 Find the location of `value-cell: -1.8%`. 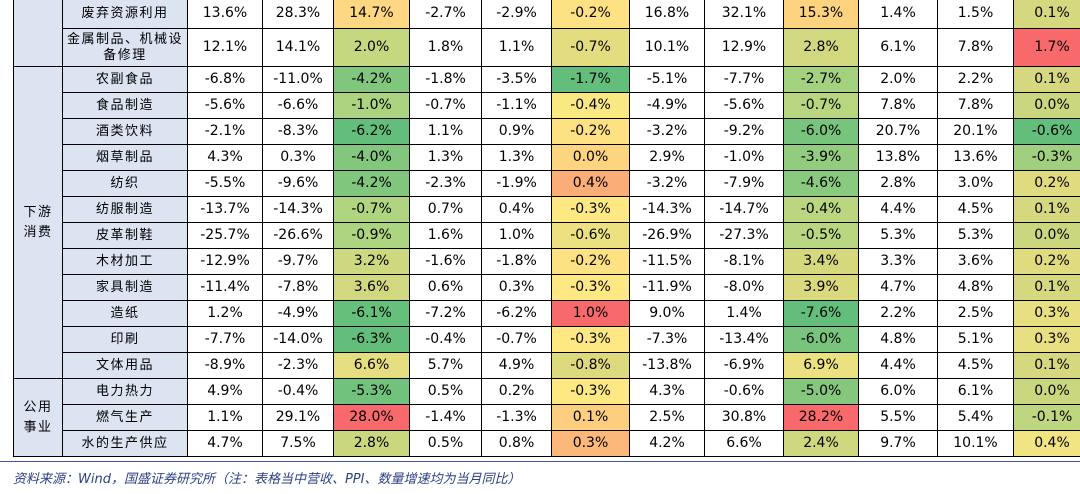

value-cell: -1.8% is located at coordinates (445, 79).